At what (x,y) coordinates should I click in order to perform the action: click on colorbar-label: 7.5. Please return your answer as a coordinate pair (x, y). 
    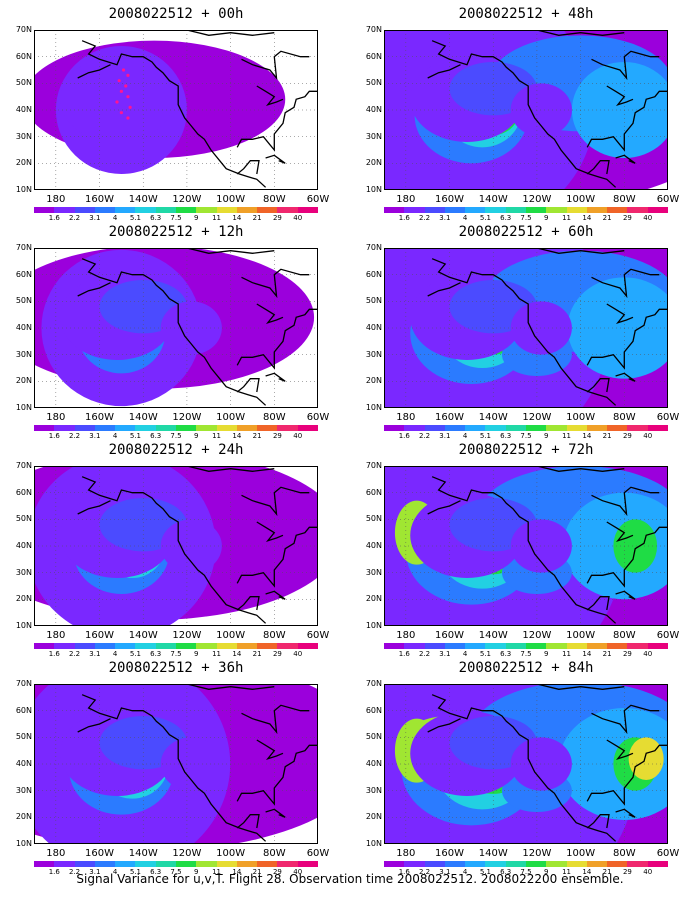
    Looking at the image, I should click on (176, 654).